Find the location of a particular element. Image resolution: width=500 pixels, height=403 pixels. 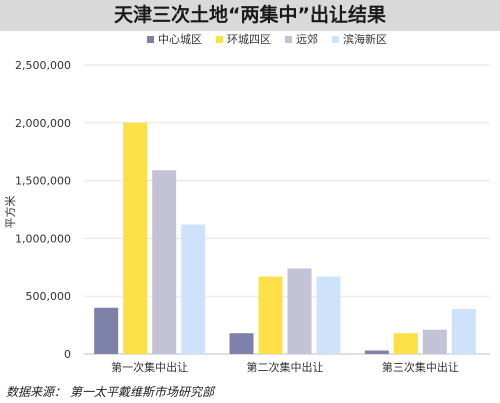

x-axis-ticks: 第一次集中出让 第二次集中出让 第三次集中出让 is located at coordinates (285, 367).